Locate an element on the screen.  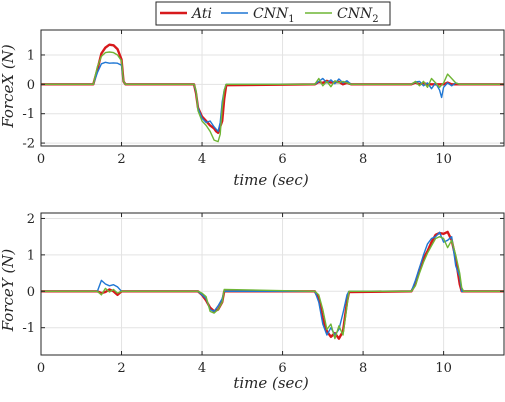
forcey-ylabel: ForceY (N) is located at coordinates (8, 291).